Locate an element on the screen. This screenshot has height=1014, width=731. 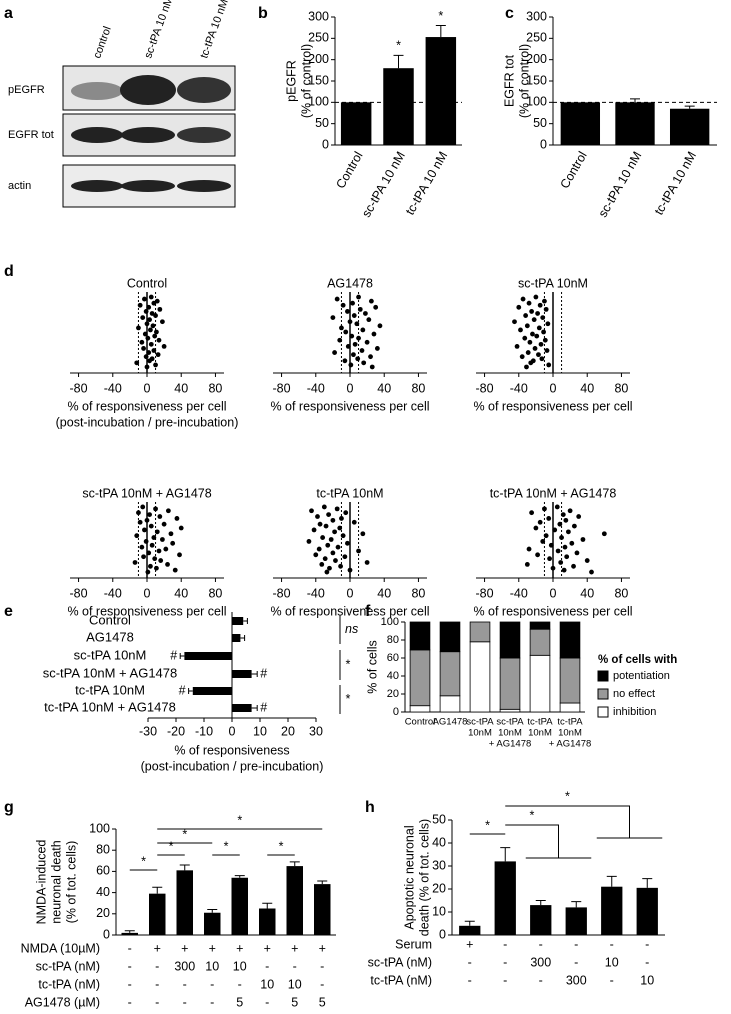
significance-label: ns is located at coordinates (351, 629).